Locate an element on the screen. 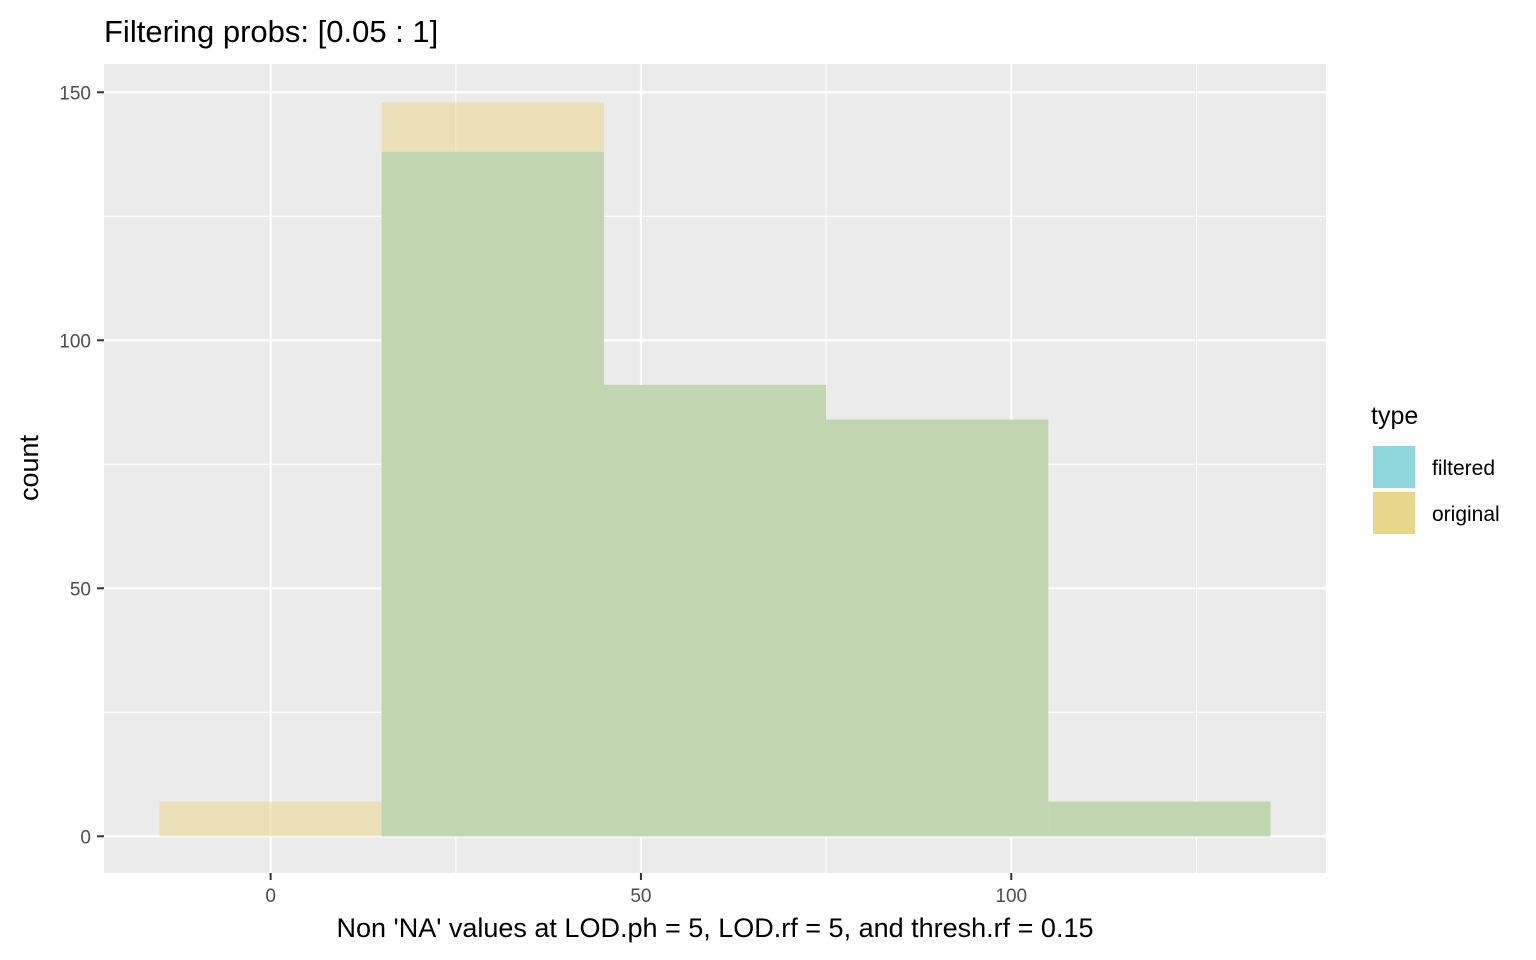 This screenshot has height=960, width=1536. y-tick-label: 100 is located at coordinates (75, 341).